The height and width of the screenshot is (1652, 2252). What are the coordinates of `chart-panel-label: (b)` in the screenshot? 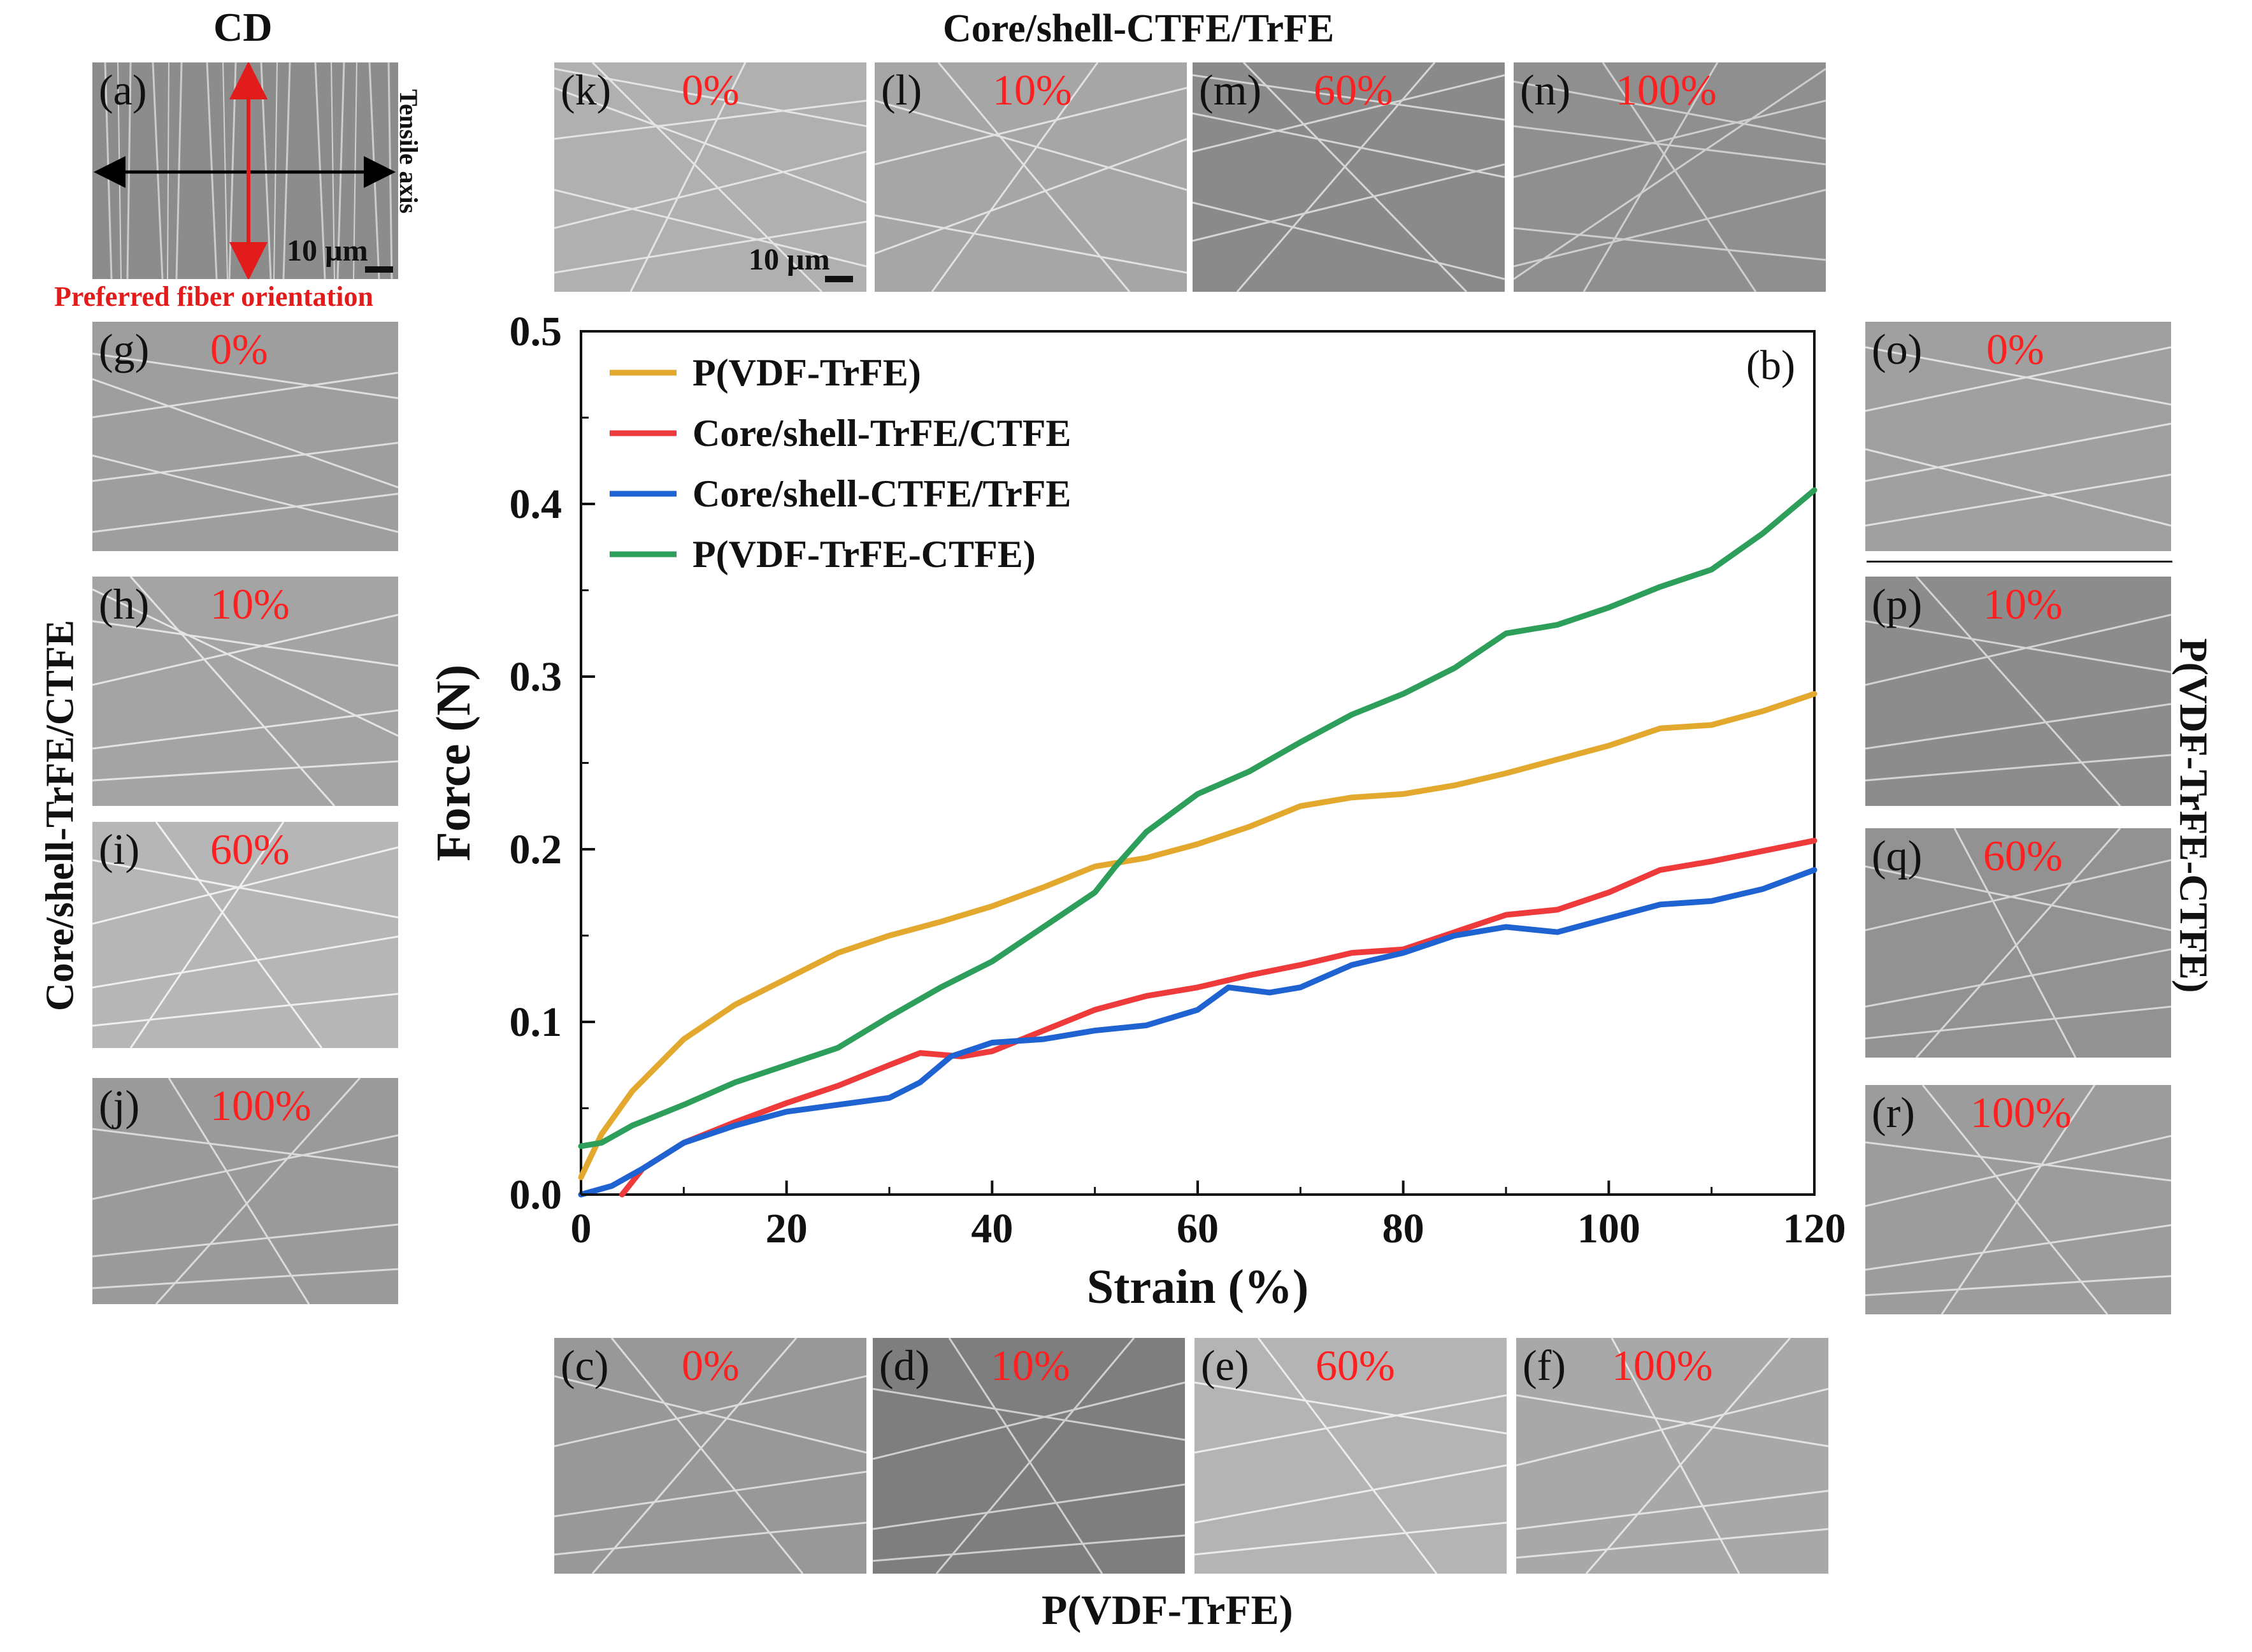 It's located at (1770, 365).